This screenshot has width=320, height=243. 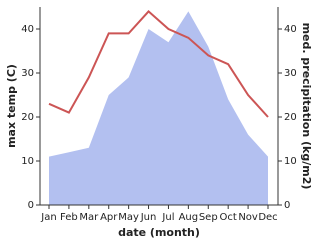 I want to click on y2-tick-label: 0, so click(x=287, y=205).